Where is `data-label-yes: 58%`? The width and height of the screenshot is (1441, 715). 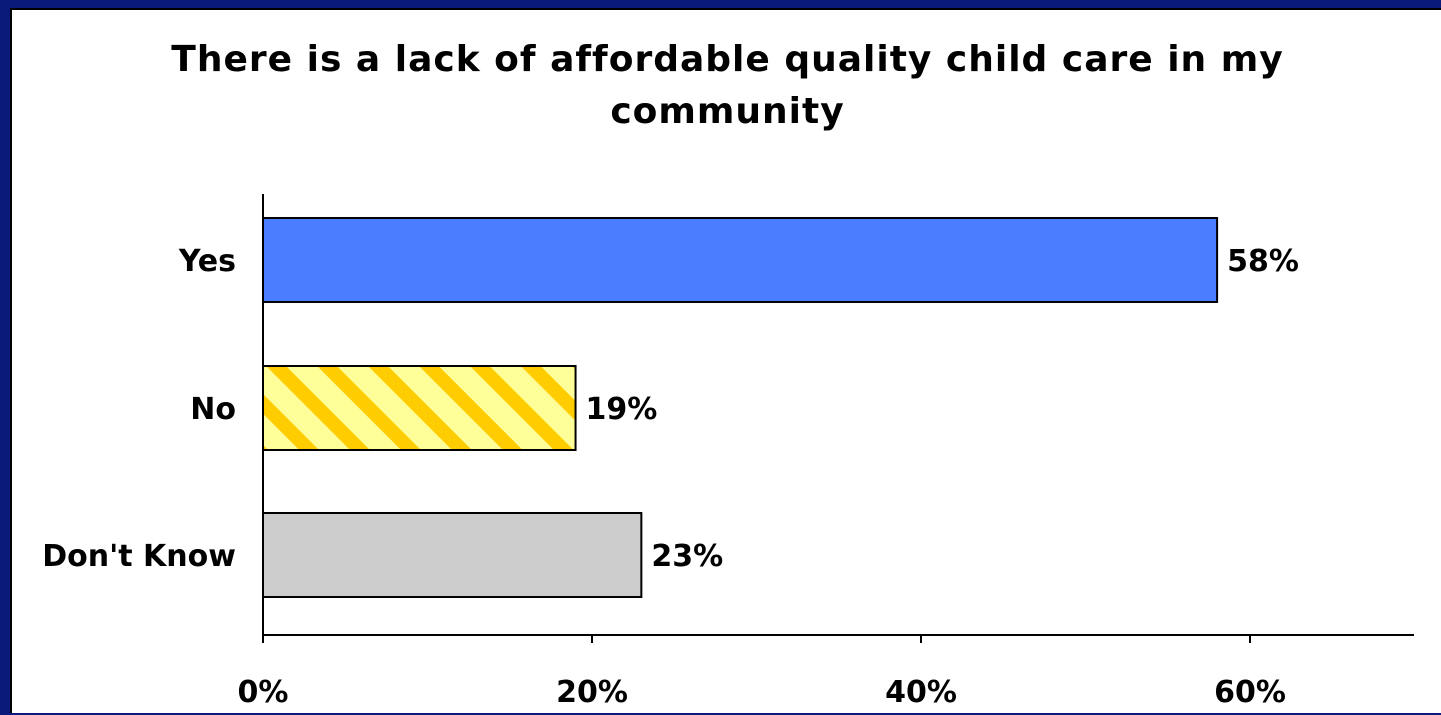
data-label-yes: 58% is located at coordinates (1263, 261).